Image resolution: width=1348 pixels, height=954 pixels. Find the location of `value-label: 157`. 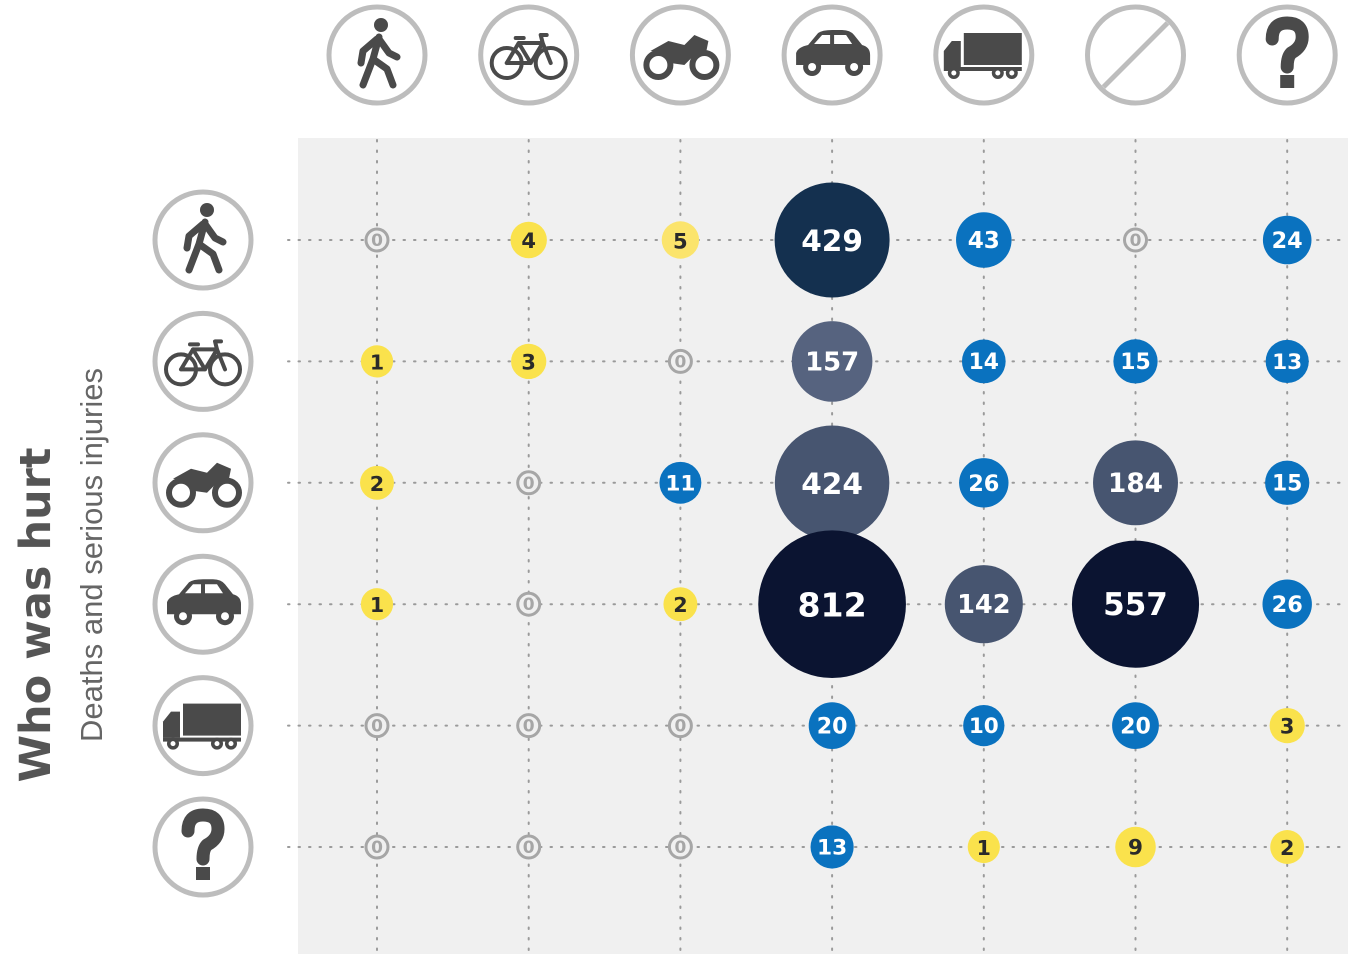

value-label: 157 is located at coordinates (832, 362).